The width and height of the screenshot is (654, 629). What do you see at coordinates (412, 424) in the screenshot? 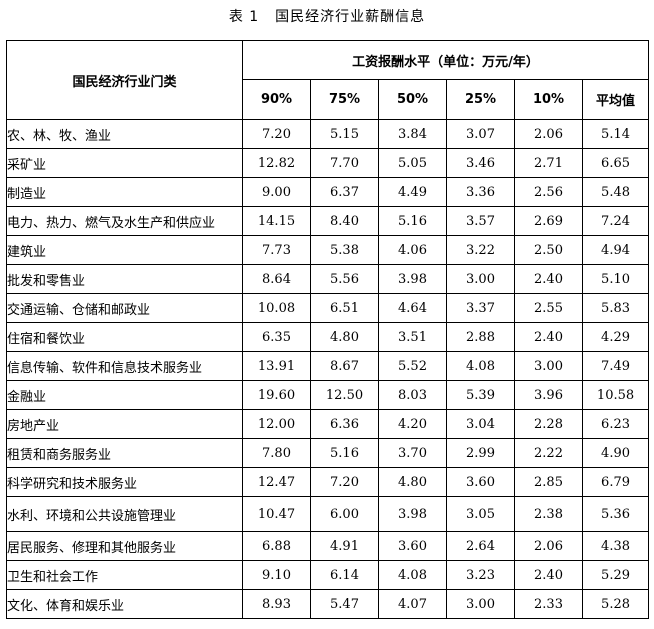
I see `p50-cell: 4.20` at bounding box center [412, 424].